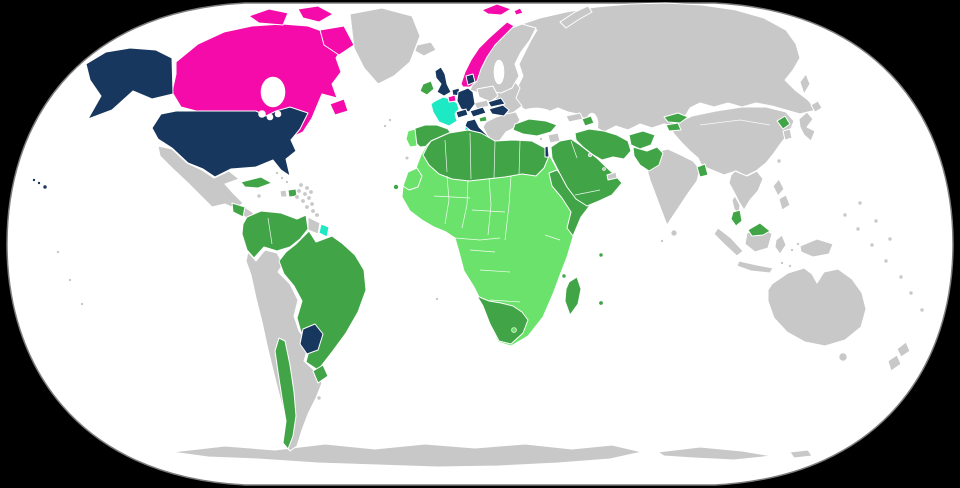 The height and width of the screenshot is (488, 960). Describe the element at coordinates (588, 121) in the screenshot. I see `region-azerbaijan` at that location.